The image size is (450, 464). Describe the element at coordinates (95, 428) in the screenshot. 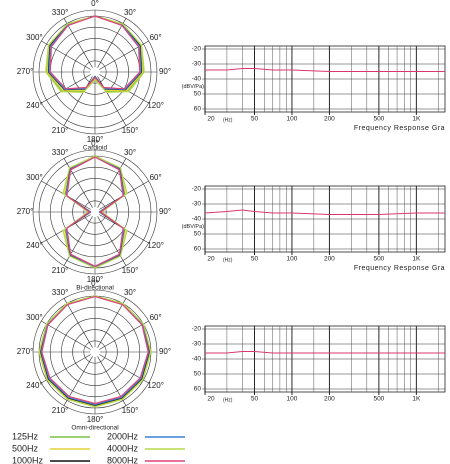

I see `polar-title: Omni-directional` at that location.